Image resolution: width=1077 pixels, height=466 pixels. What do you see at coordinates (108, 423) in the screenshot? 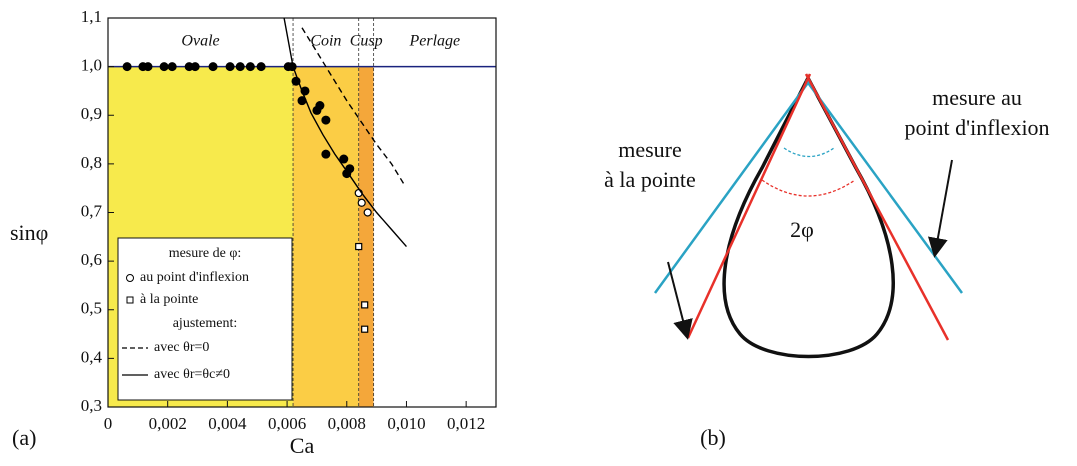
I see `x-tick-label: 0` at bounding box center [108, 423].